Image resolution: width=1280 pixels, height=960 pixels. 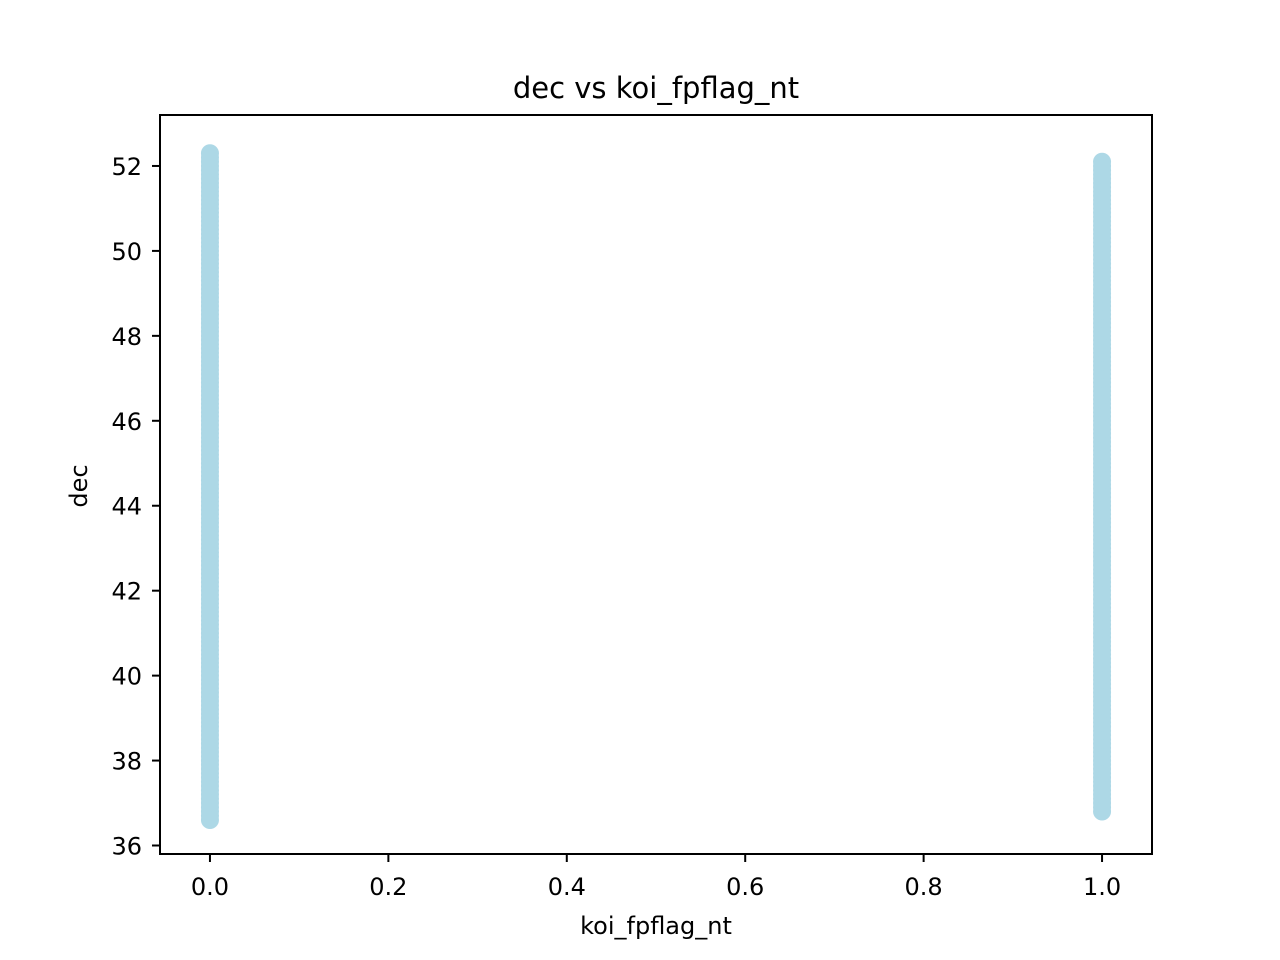 I want to click on y-tick-label: 38, so click(x=126, y=762).